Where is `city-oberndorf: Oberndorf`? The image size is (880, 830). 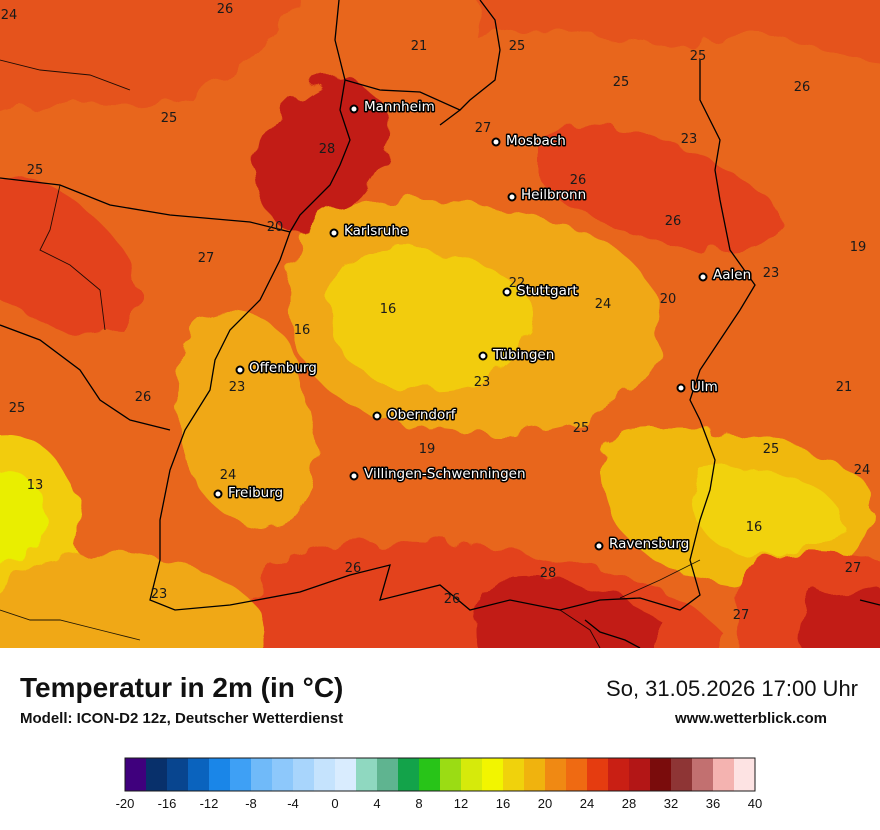
city-oberndorf: Oberndorf is located at coordinates (415, 415).